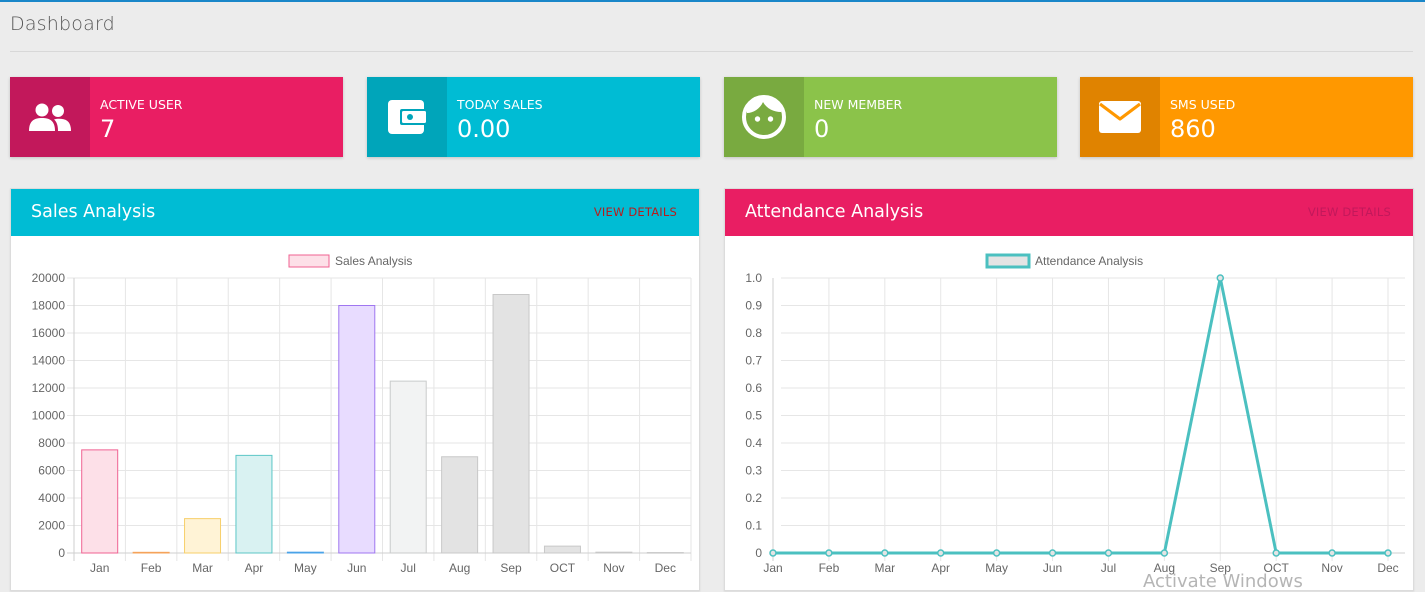 This screenshot has height=592, width=1425. Describe the element at coordinates (1052, 553) in the screenshot. I see `point-jun` at that location.